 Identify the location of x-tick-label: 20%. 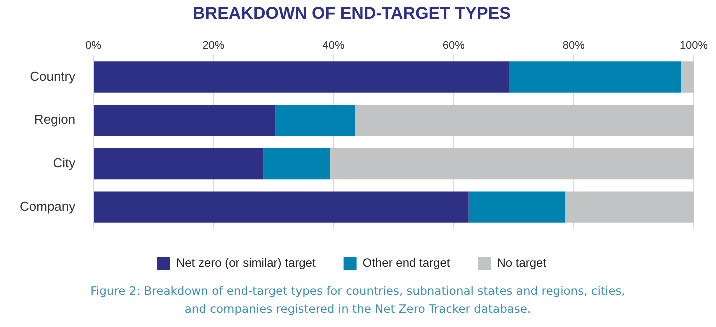
(213, 46).